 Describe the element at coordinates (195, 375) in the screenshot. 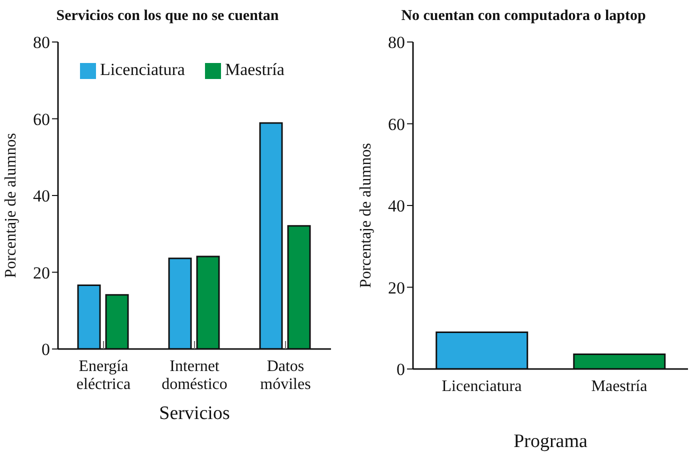

I see `x-tick-label: Internet doméstico` at that location.